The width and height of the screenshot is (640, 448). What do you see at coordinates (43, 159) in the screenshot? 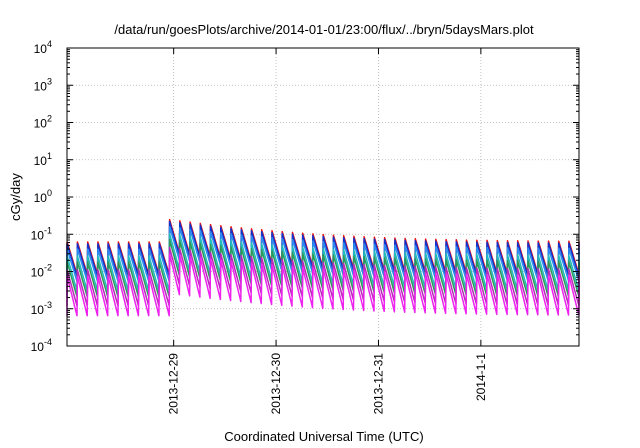
I see `y-tick-label: 10¹` at bounding box center [43, 159].